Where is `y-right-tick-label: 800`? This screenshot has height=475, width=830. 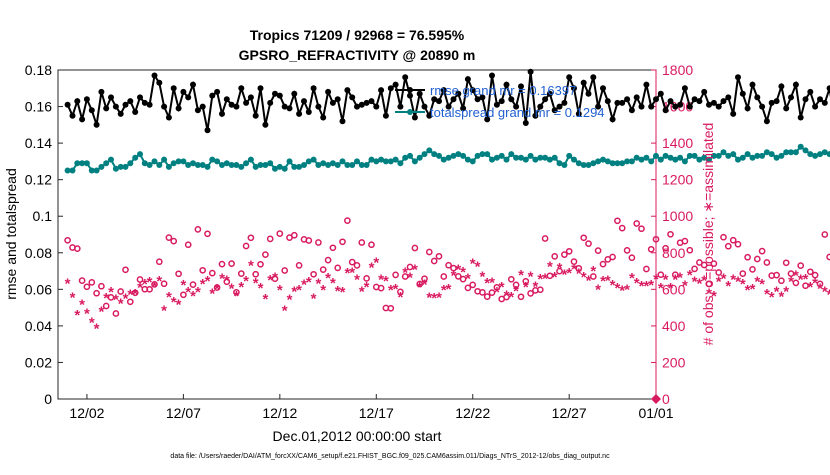
y-right-tick-label: 800 is located at coordinates (674, 253).